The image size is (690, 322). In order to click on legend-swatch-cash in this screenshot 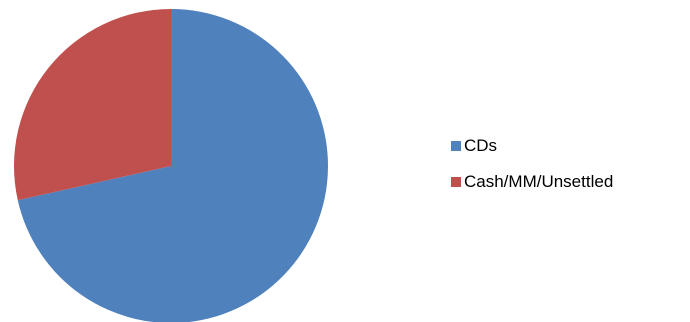, I will do `click(456, 182)`.